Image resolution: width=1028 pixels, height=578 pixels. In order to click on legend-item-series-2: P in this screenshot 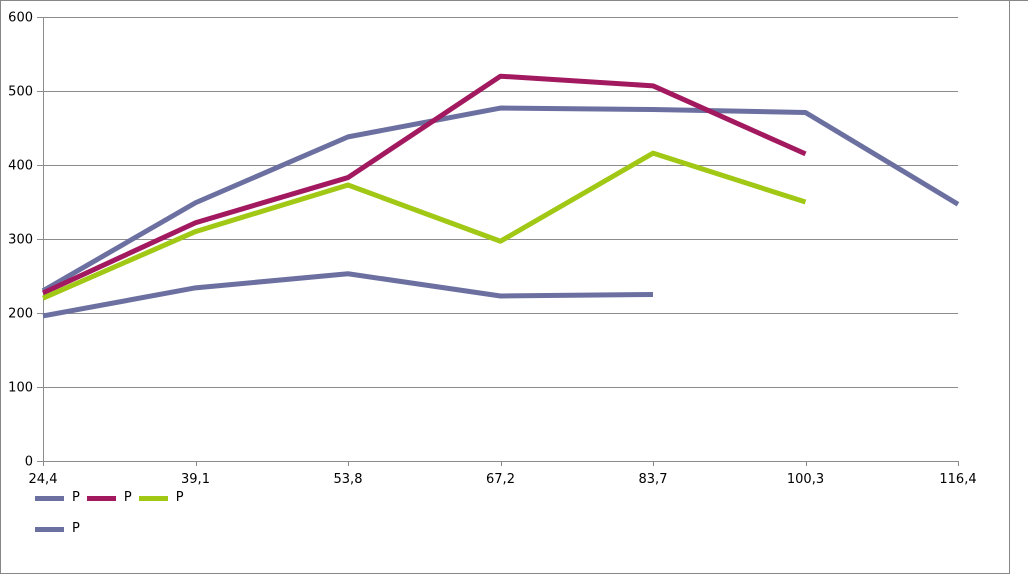, I will do `click(109, 497)`.